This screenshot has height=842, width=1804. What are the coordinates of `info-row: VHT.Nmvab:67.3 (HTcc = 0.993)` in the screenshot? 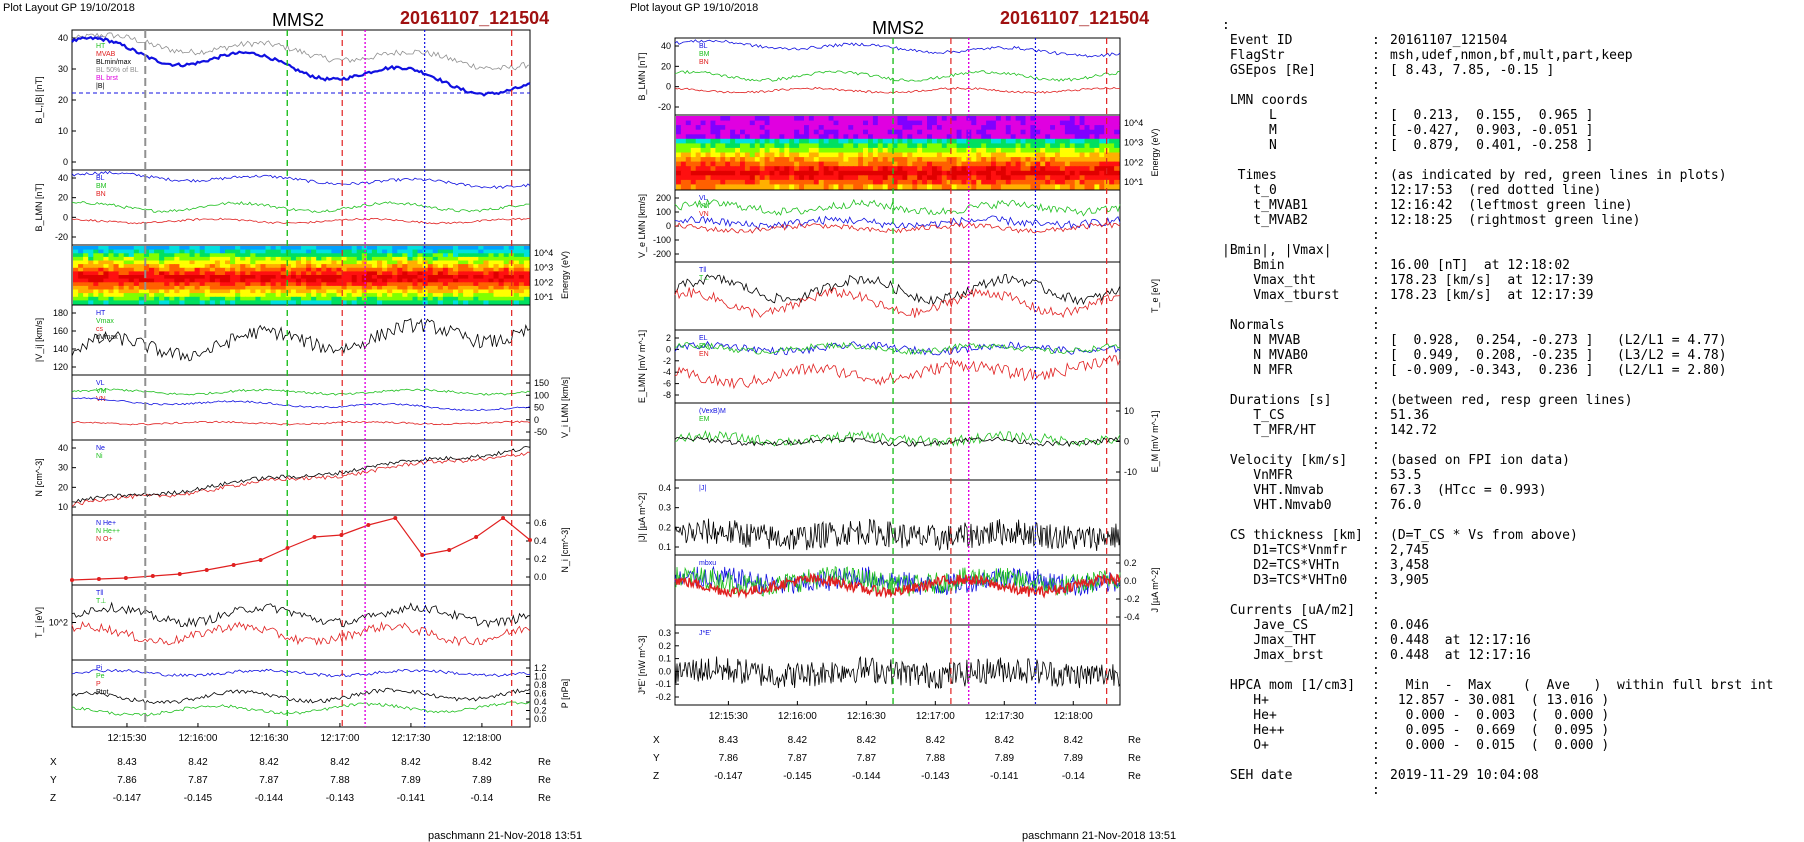 It's located at (1511, 490).